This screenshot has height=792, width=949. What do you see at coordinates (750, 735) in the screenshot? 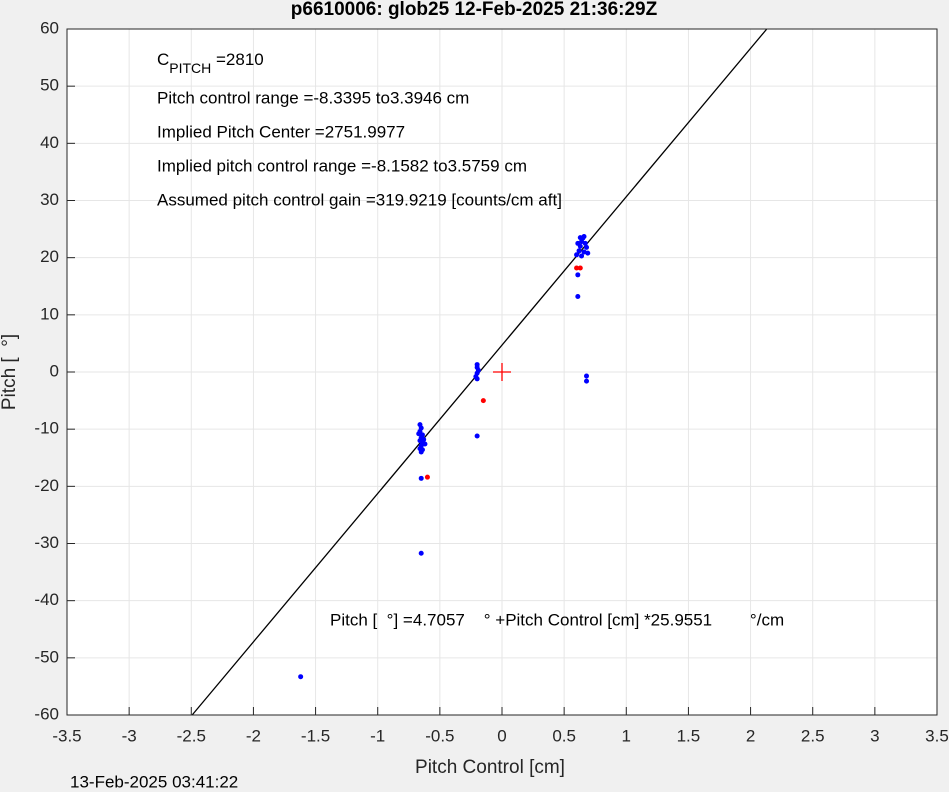
I see `x-tick-label: 2` at bounding box center [750, 735].